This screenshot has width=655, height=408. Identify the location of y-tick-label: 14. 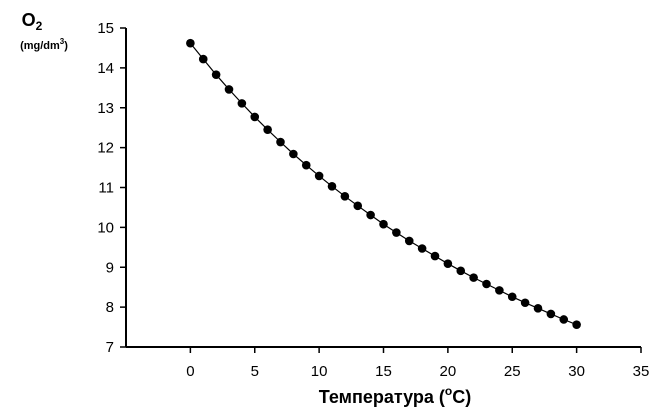
(105, 68).